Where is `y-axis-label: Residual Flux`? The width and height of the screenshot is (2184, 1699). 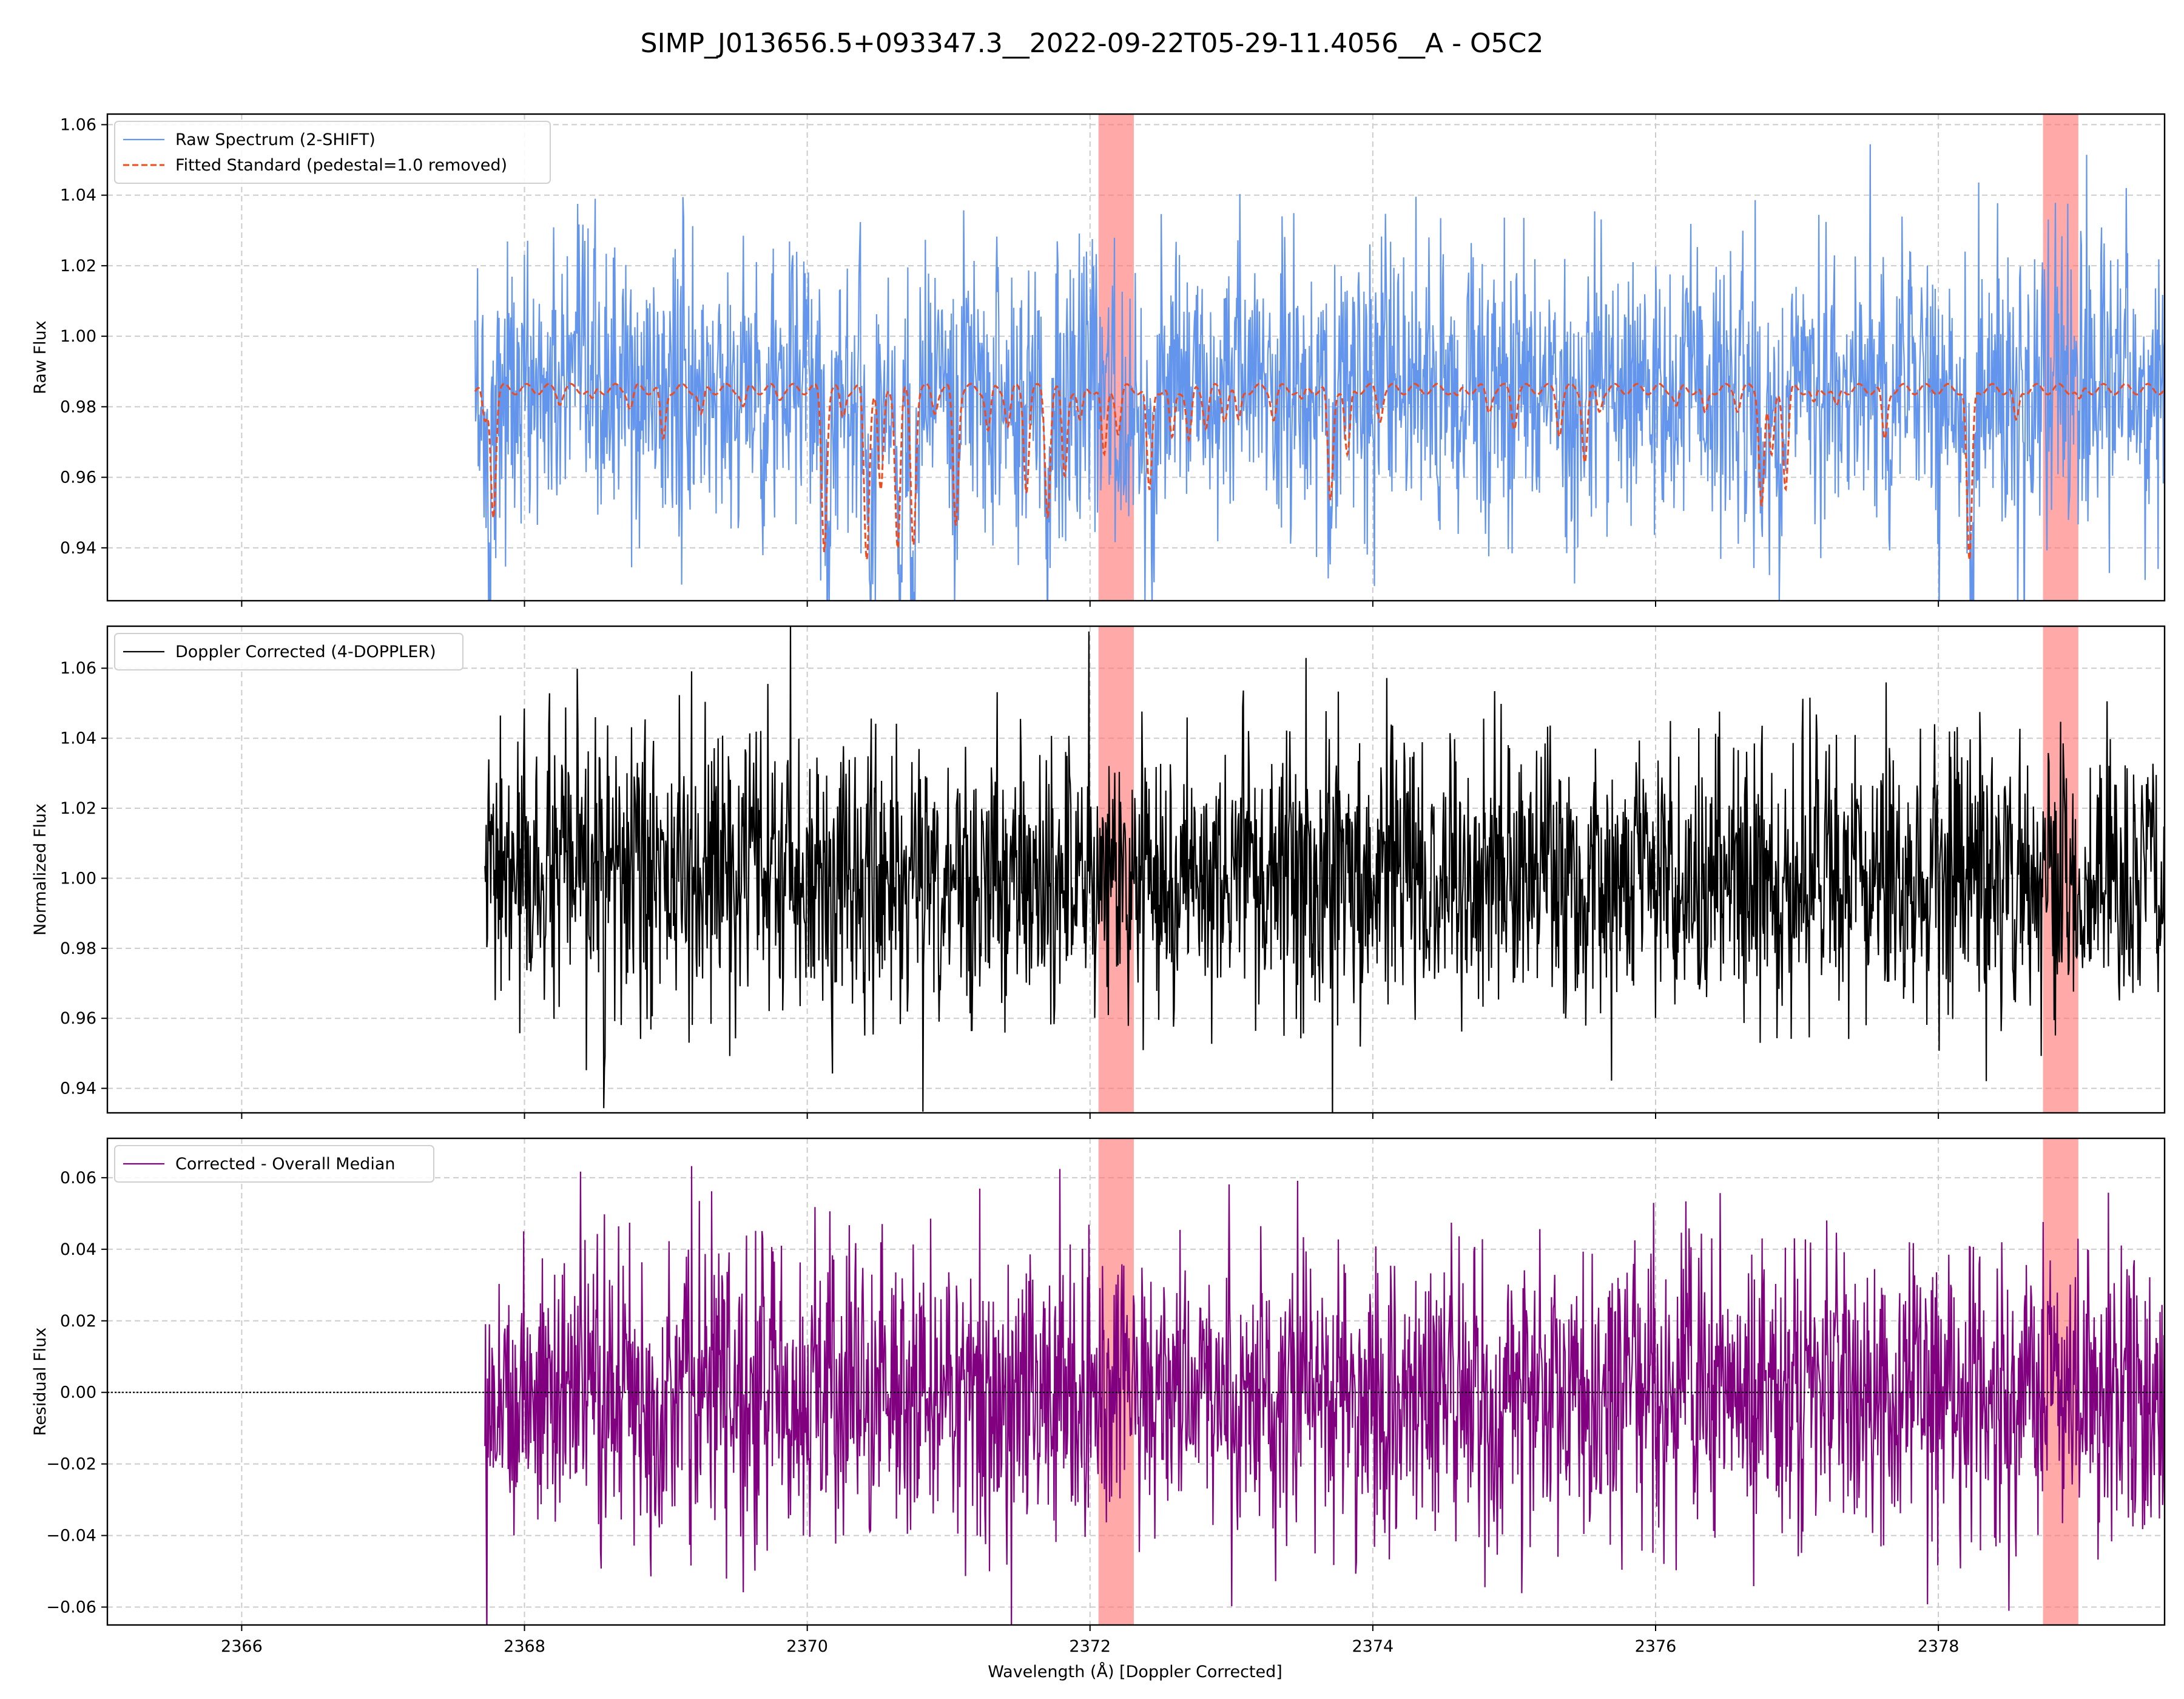
y-axis-label: Residual Flux is located at coordinates (40, 1382).